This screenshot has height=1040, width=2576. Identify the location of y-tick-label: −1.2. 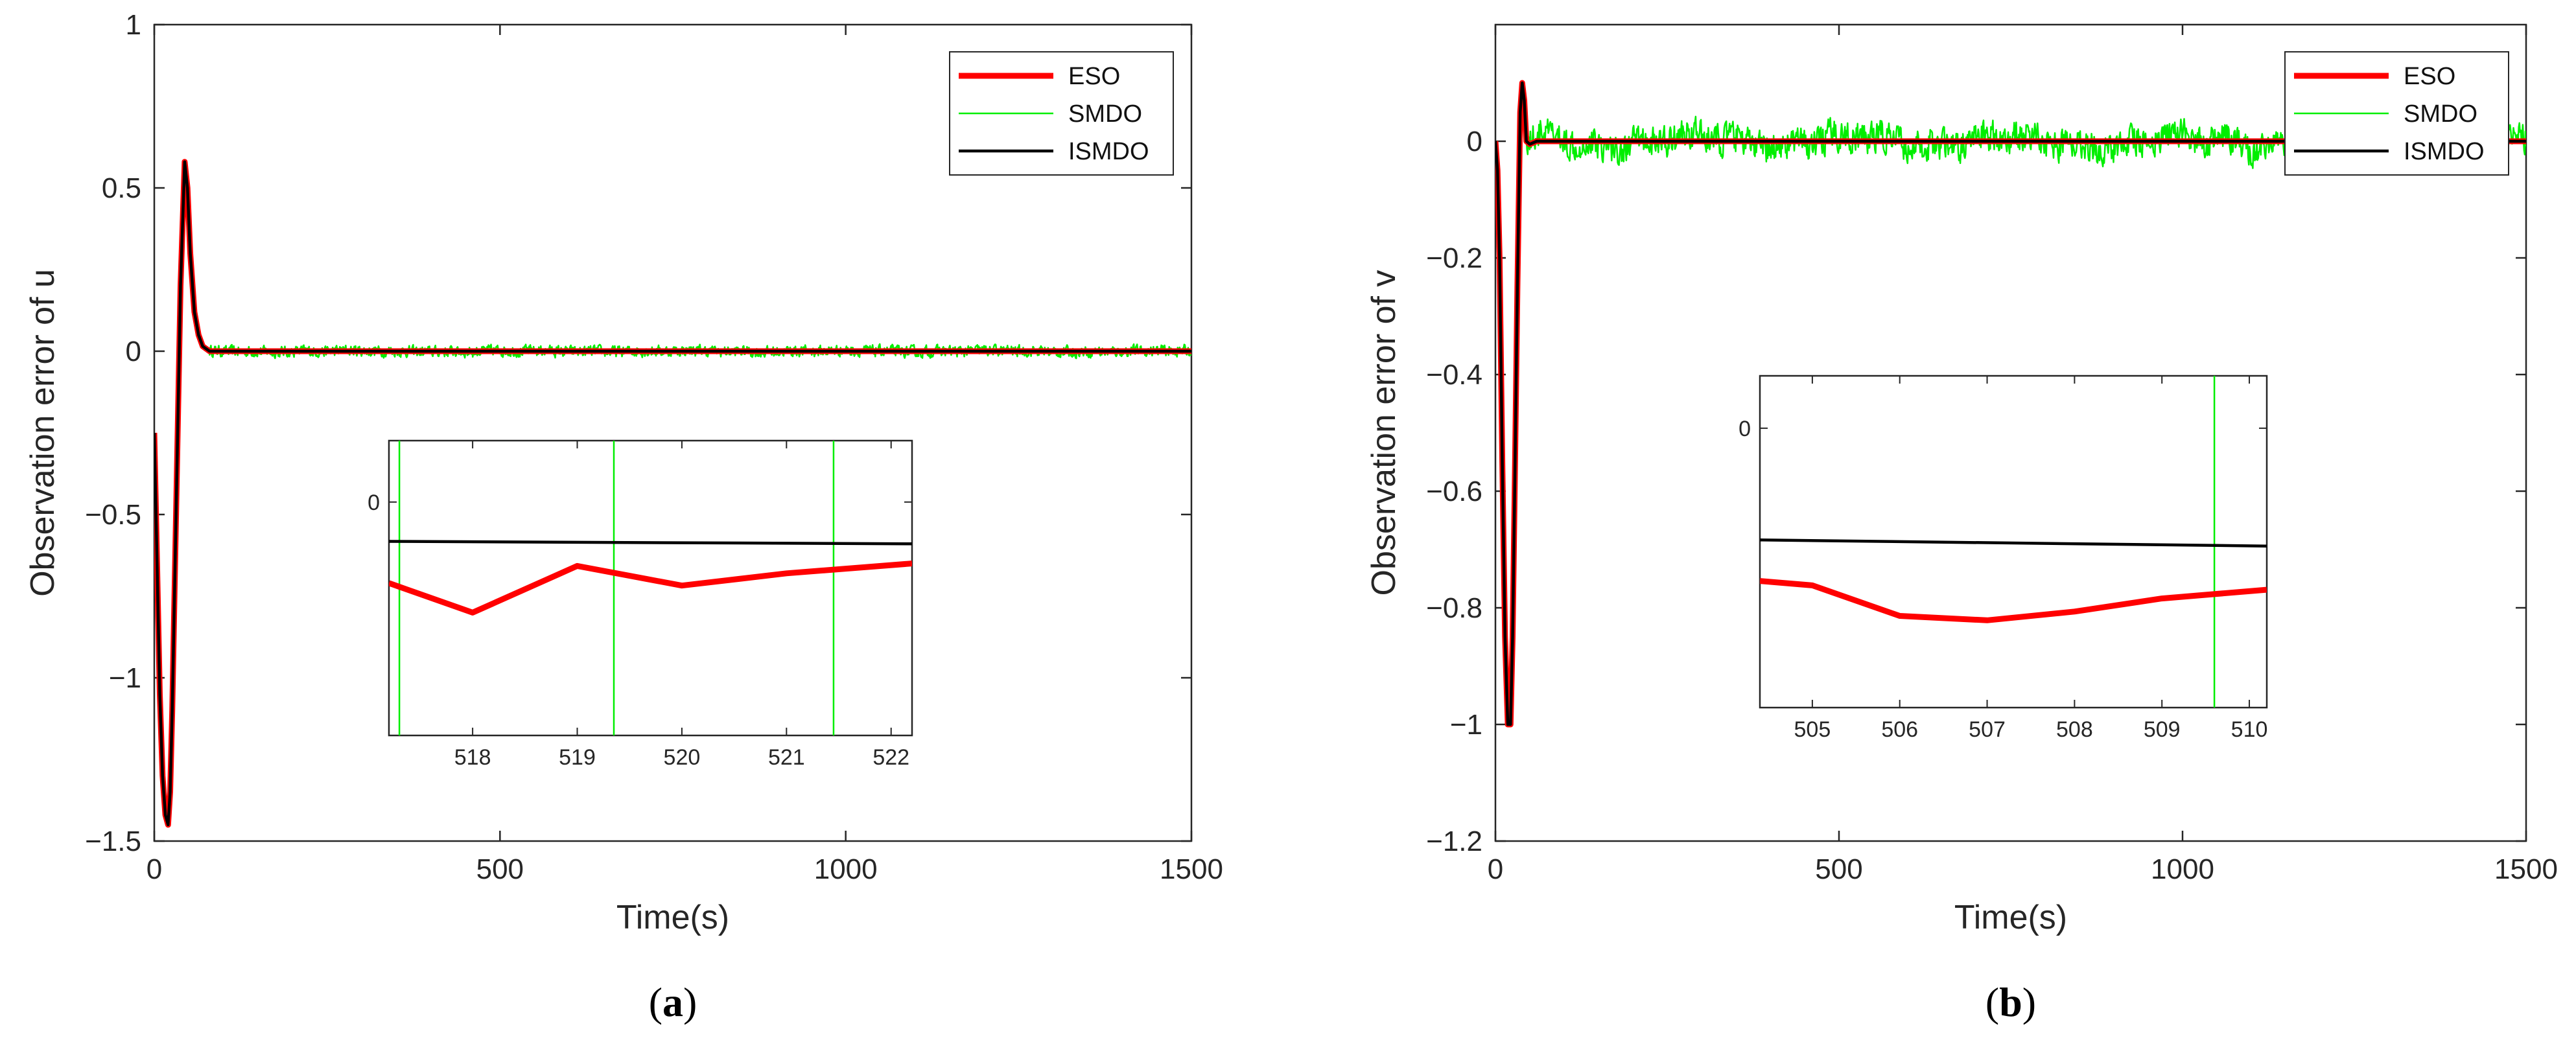
(1454, 841).